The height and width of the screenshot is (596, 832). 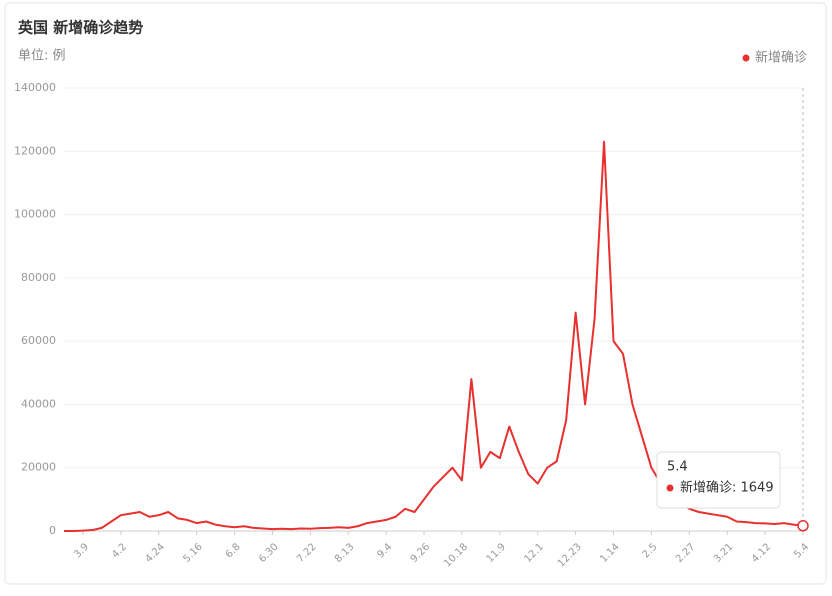 I want to click on y-tick-label: 140000, so click(x=35, y=87).